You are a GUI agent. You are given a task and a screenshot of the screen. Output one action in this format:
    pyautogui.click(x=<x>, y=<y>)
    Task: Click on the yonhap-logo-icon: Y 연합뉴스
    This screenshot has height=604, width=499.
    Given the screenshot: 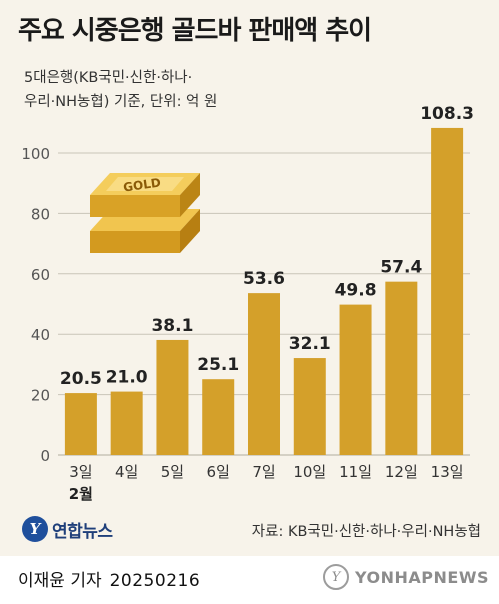 What is the action you would take?
    pyautogui.click(x=67, y=529)
    